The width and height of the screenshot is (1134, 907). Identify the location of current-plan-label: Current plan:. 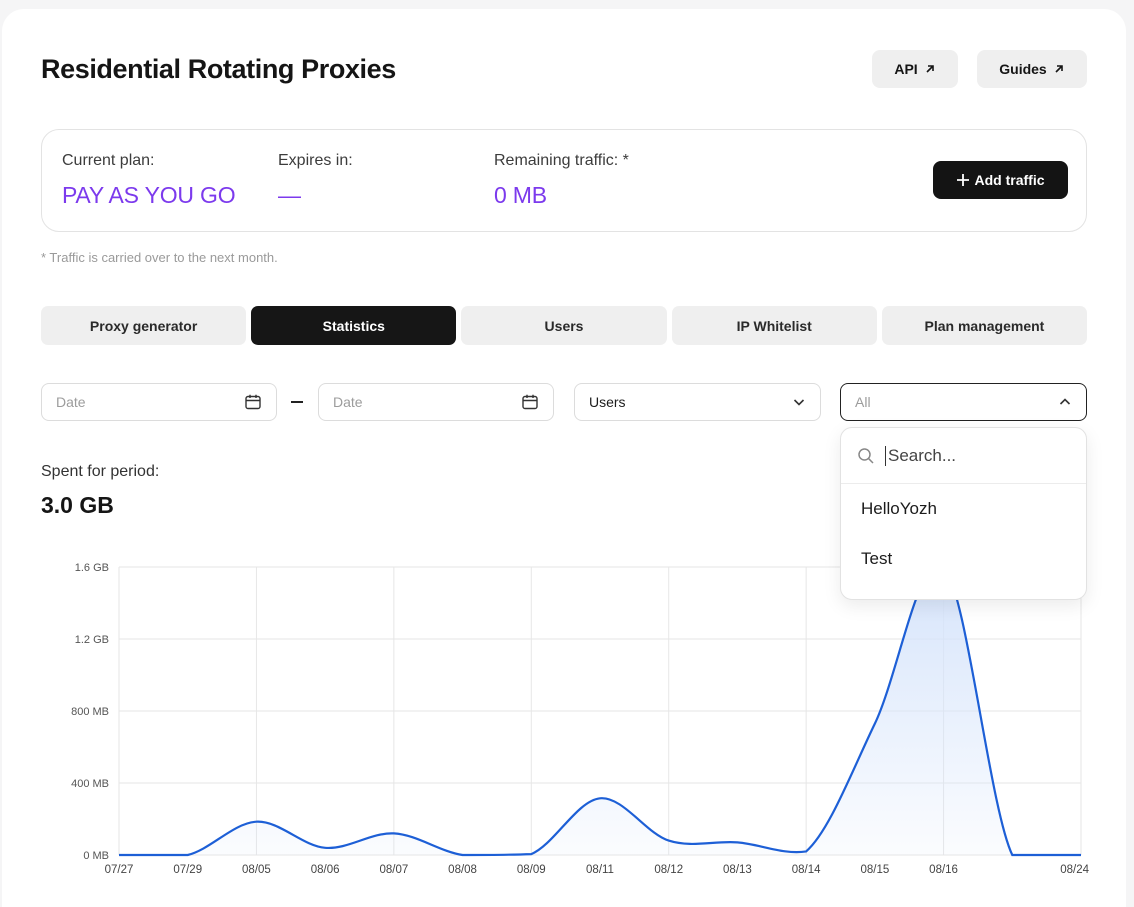
(108, 160).